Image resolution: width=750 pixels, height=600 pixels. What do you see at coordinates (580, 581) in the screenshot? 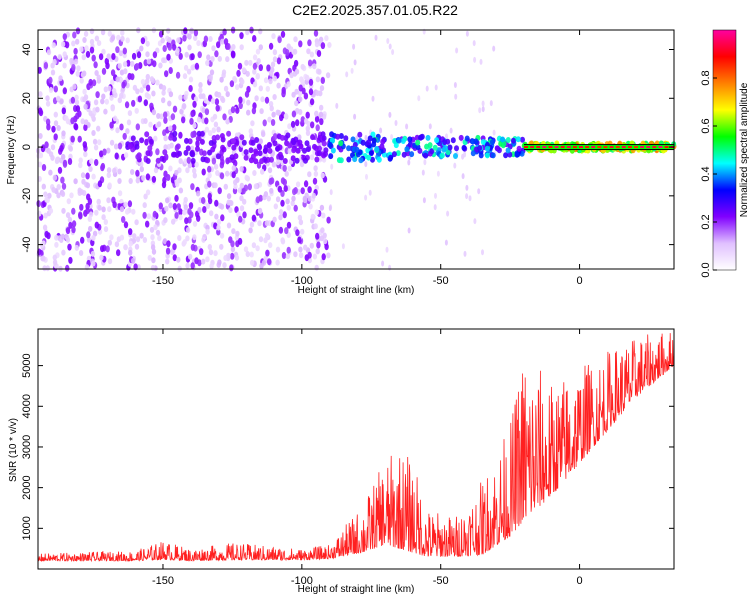
I see `x-tick-label: 0` at bounding box center [580, 581].